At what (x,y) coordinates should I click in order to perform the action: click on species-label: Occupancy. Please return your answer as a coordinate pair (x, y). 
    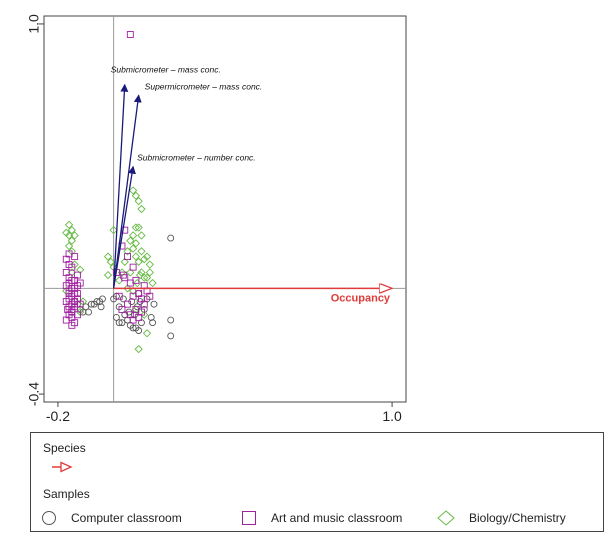
    Looking at the image, I should click on (361, 298).